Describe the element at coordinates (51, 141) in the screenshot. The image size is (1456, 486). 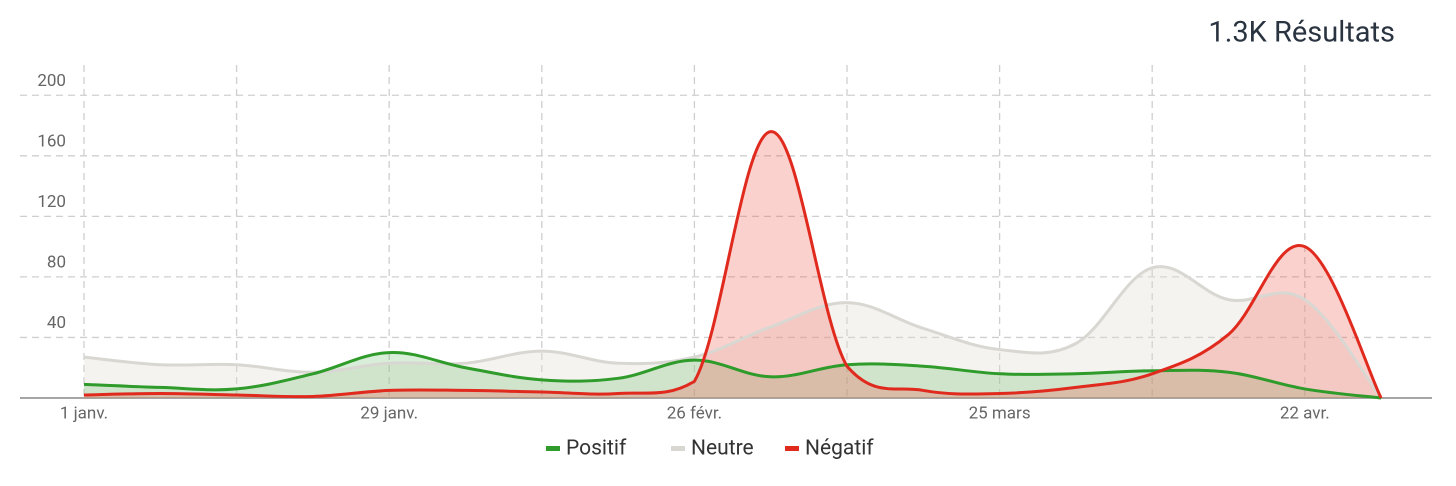
I see `y-tick-label: 160` at that location.